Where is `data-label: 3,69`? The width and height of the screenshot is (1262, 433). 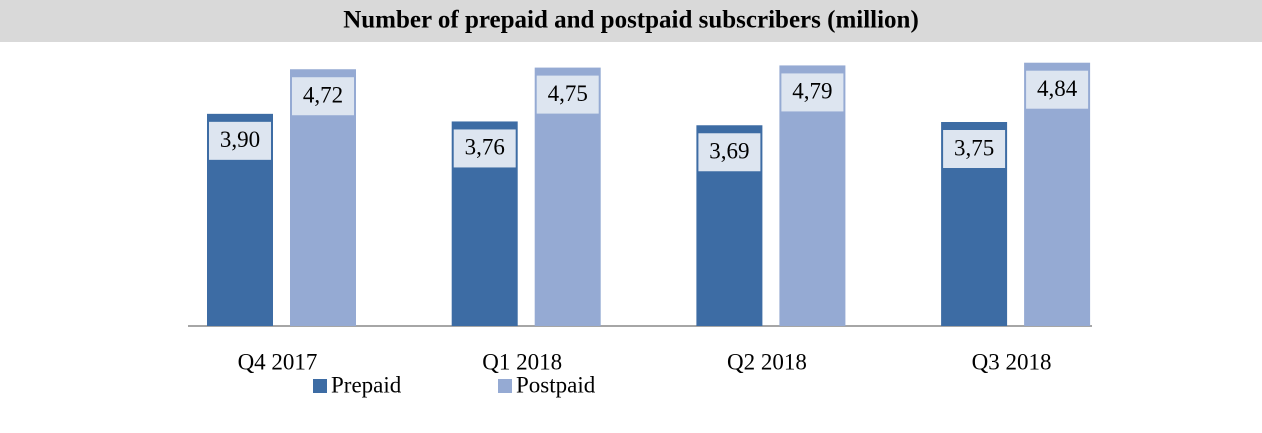
data-label: 3,69 is located at coordinates (729, 151).